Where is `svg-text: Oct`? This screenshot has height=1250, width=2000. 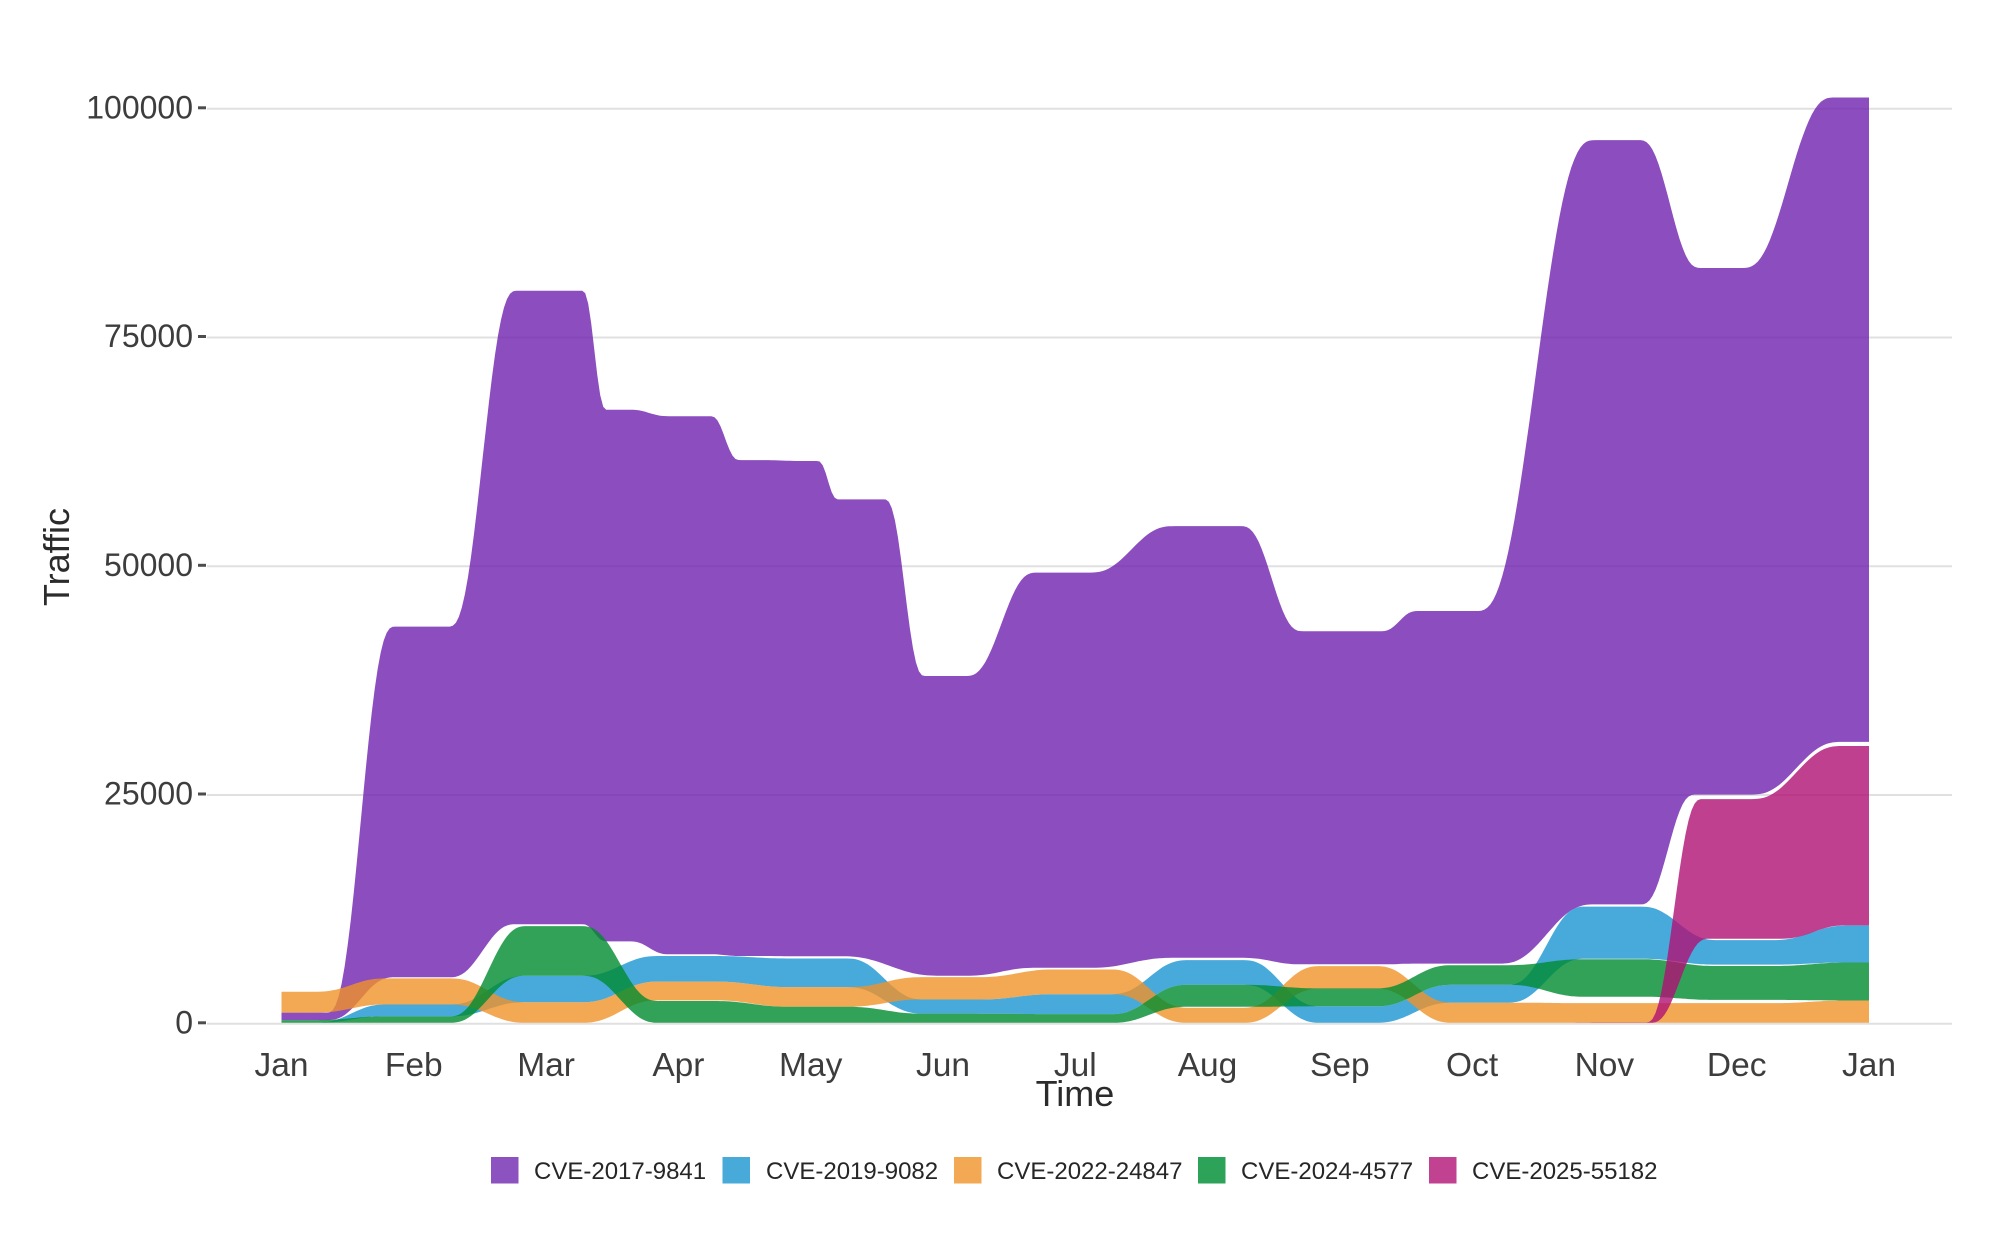
svg-text: Oct is located at coordinates (1472, 1065).